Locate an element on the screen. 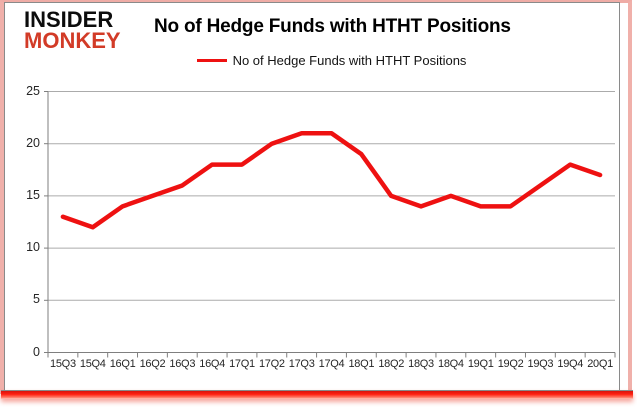 The height and width of the screenshot is (408, 637). chart-legend: No of Hedge Funds with HTHT Positions is located at coordinates (331, 60).